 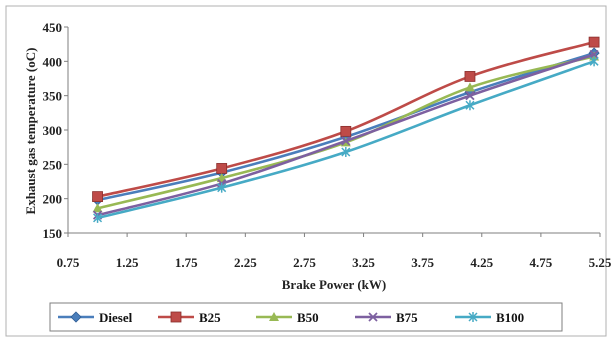 What do you see at coordinates (186, 262) in the screenshot?
I see `x-tick-label: 1.75` at bounding box center [186, 262].